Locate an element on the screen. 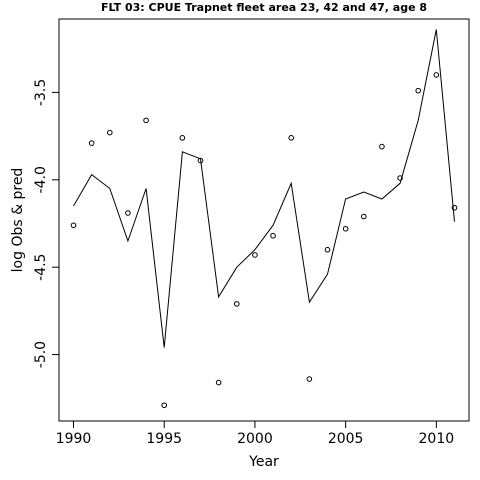  y-axis: -3.5 -4.0 -4.5 -5.0 is located at coordinates (46, 223).